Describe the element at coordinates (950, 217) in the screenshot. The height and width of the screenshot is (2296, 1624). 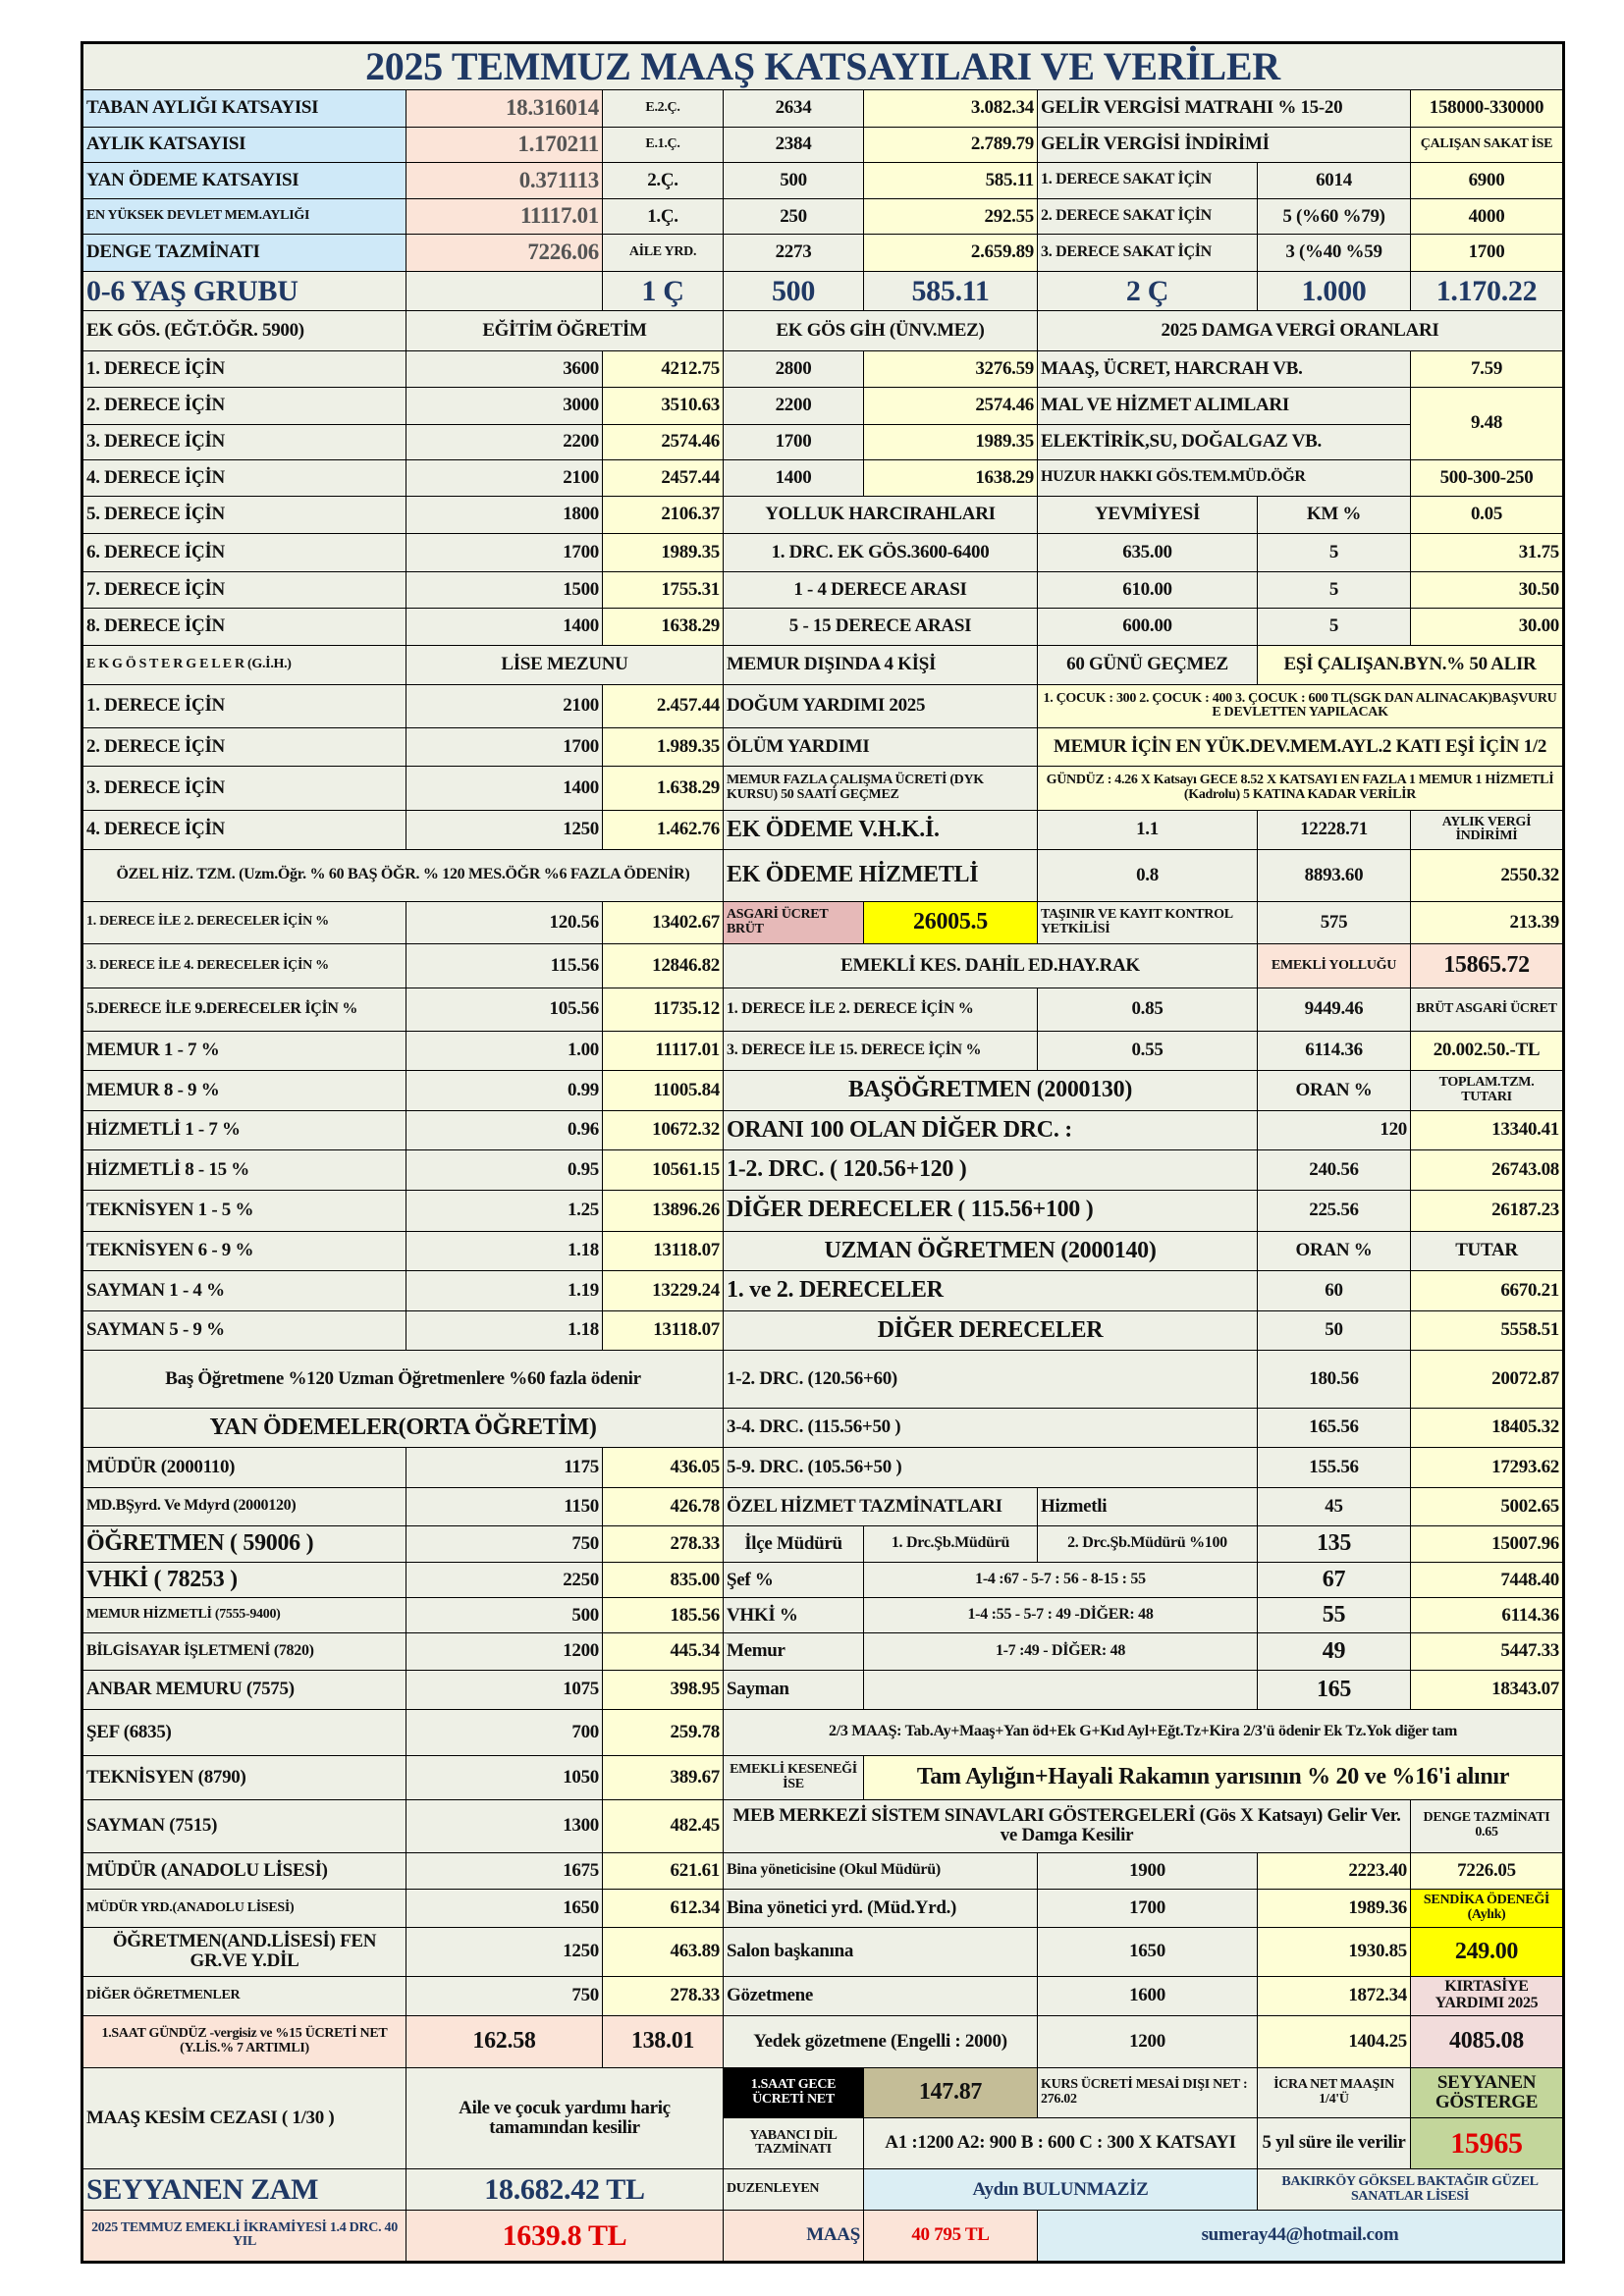
I see `table-cell: 292.55` at that location.